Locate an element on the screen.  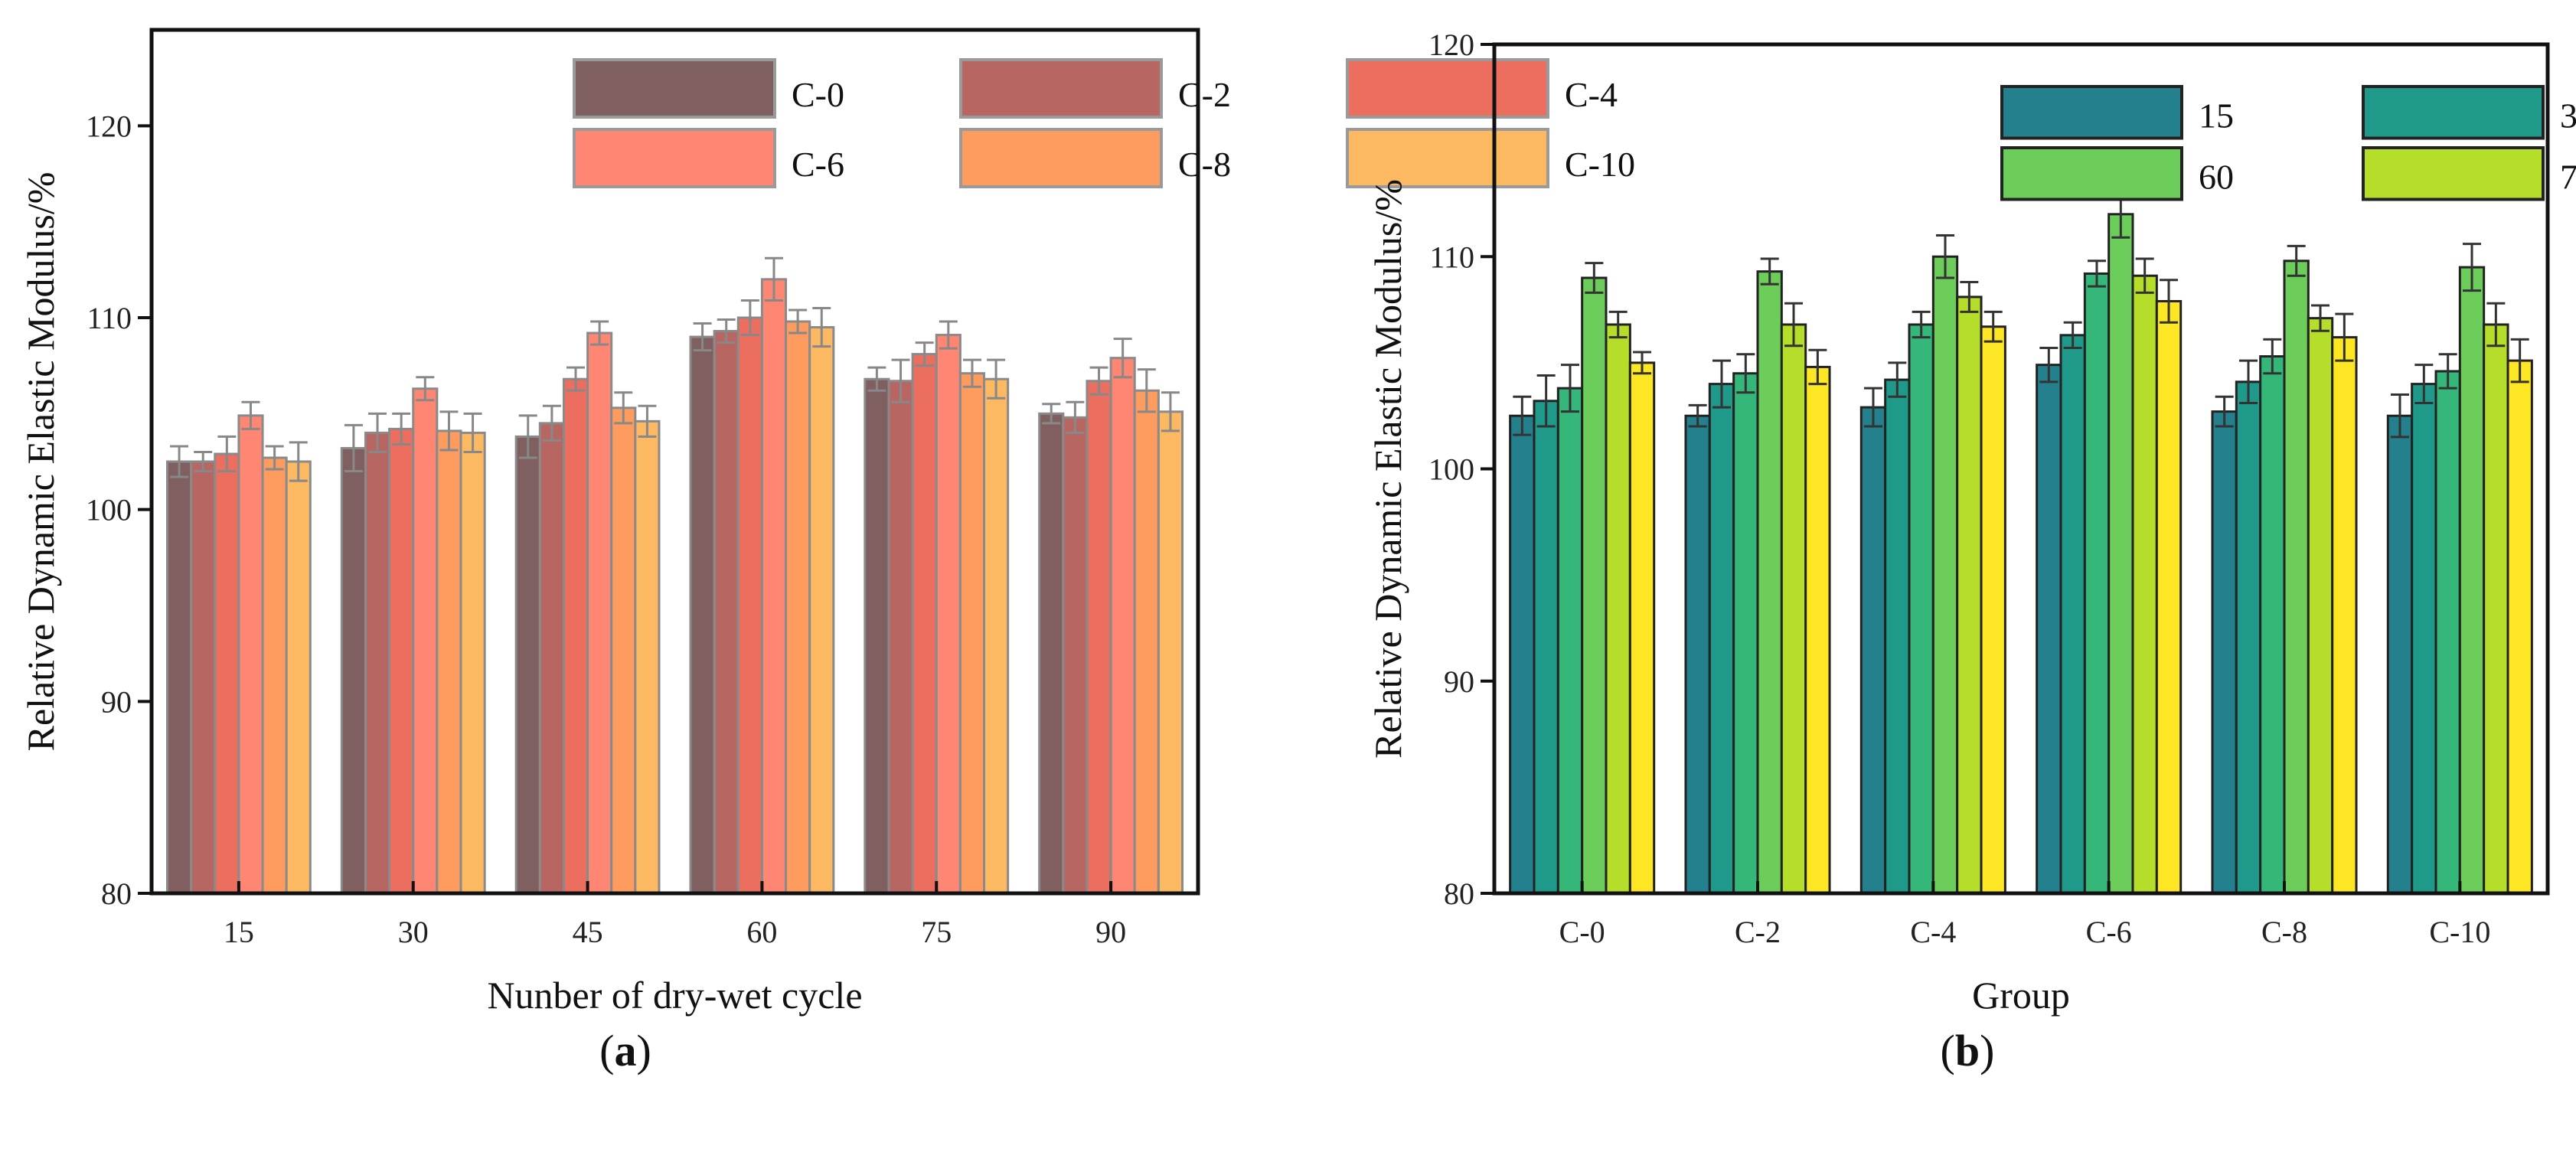
y-tick-label: 90 is located at coordinates (1459, 681).